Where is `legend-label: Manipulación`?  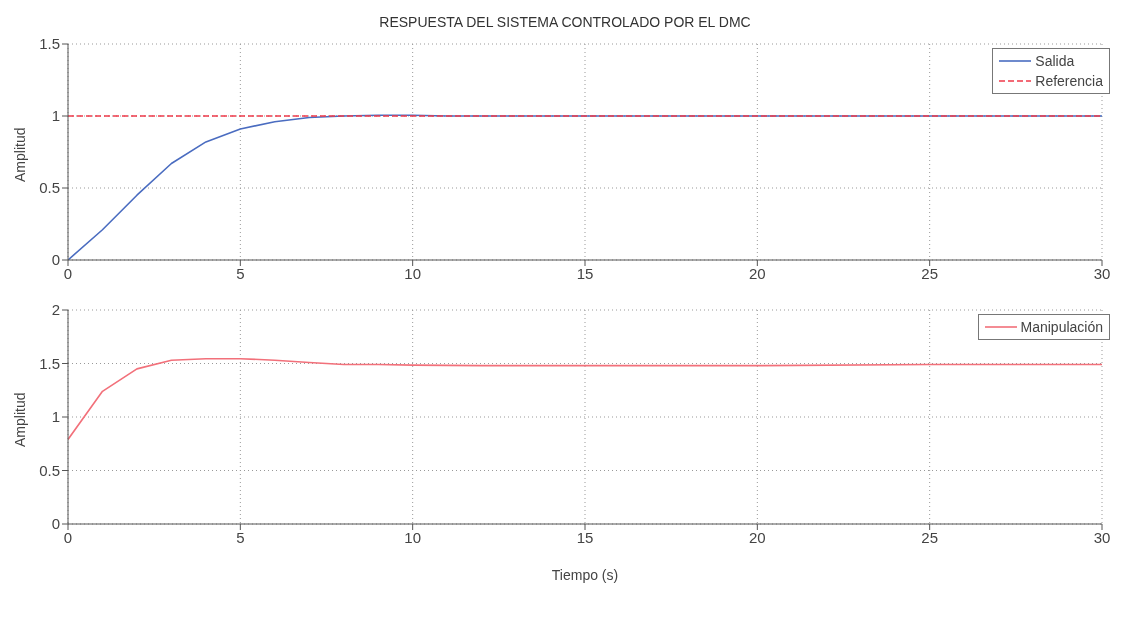 legend-label: Manipulación is located at coordinates (1061, 327).